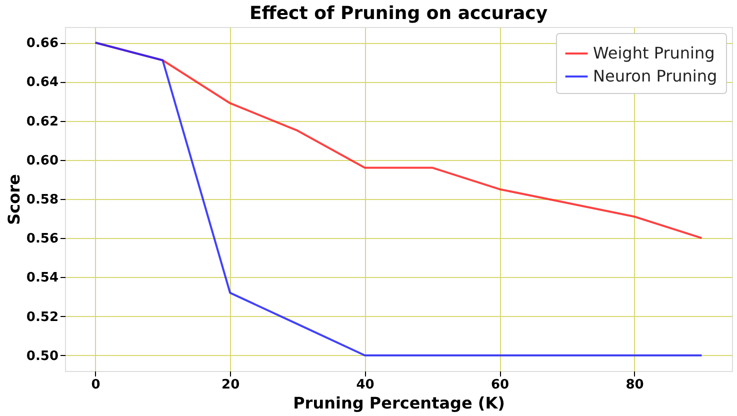 Image resolution: width=737 pixels, height=416 pixels. I want to click on y-axis-title: Score, so click(14, 199).